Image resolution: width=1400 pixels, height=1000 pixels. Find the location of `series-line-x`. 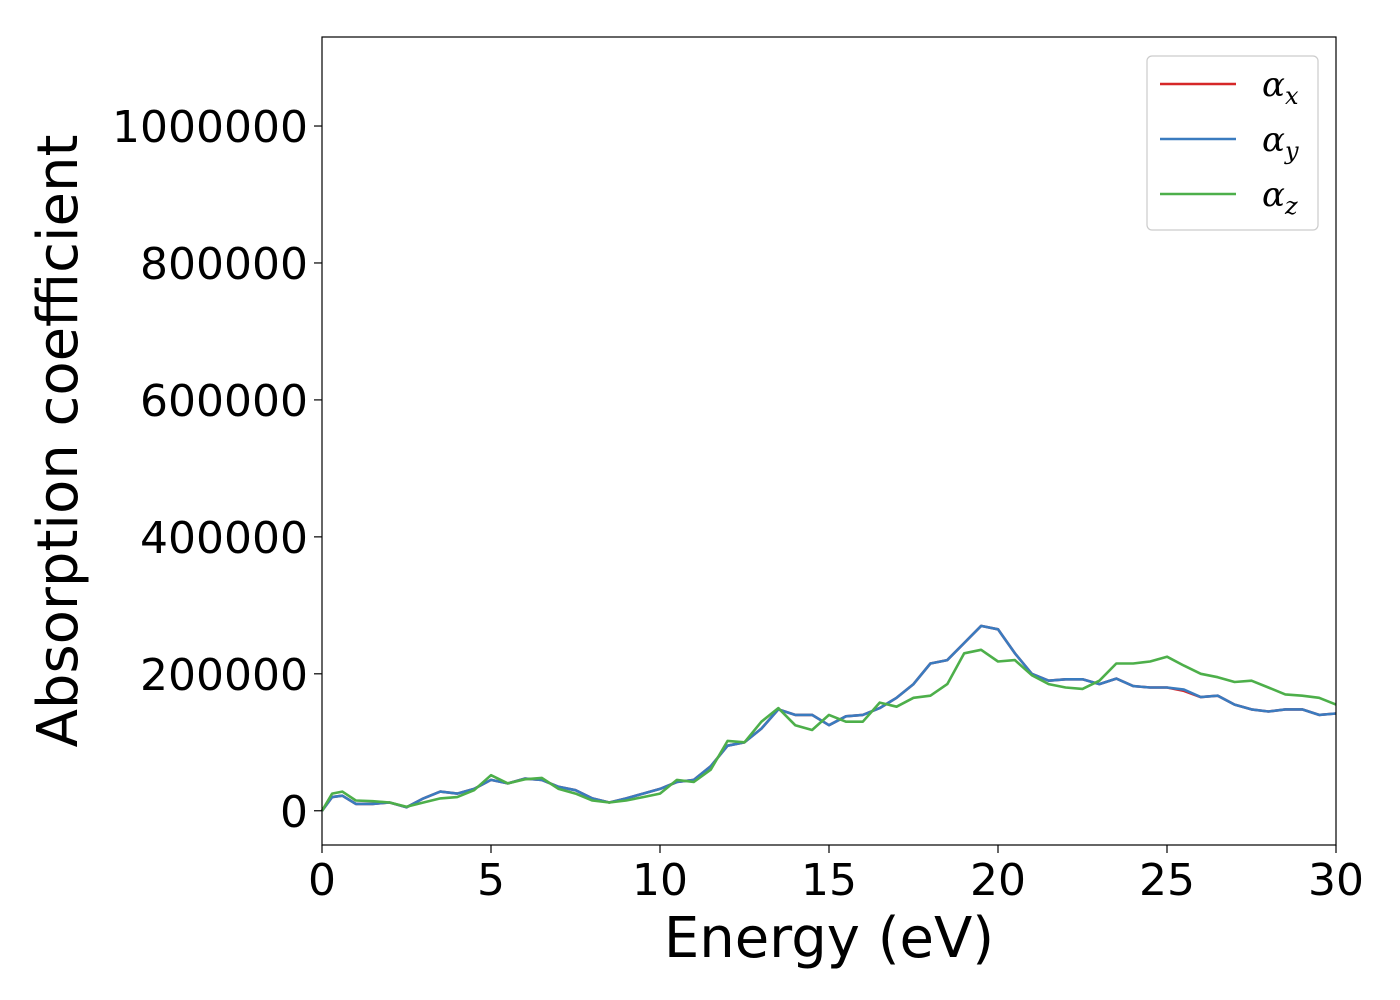

series-line-x is located at coordinates (828, 718).